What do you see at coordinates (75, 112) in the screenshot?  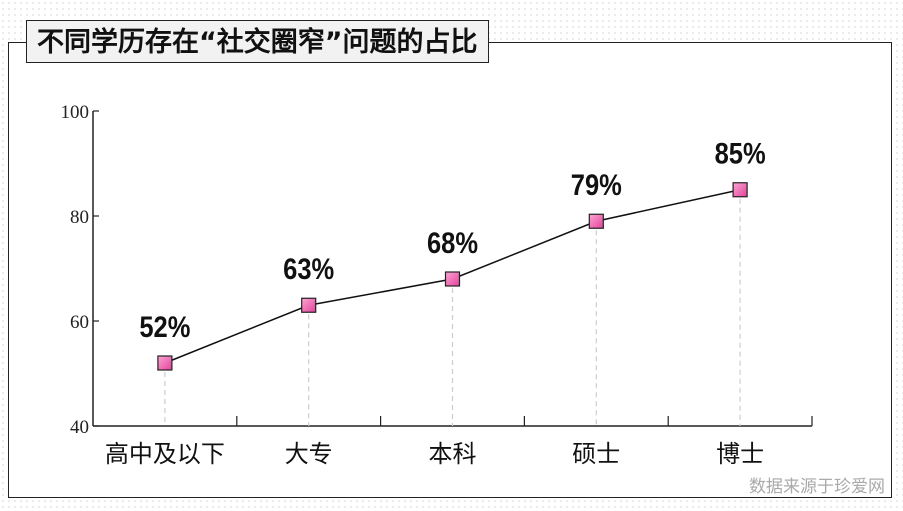 I see `y-tick-label: 100` at bounding box center [75, 112].